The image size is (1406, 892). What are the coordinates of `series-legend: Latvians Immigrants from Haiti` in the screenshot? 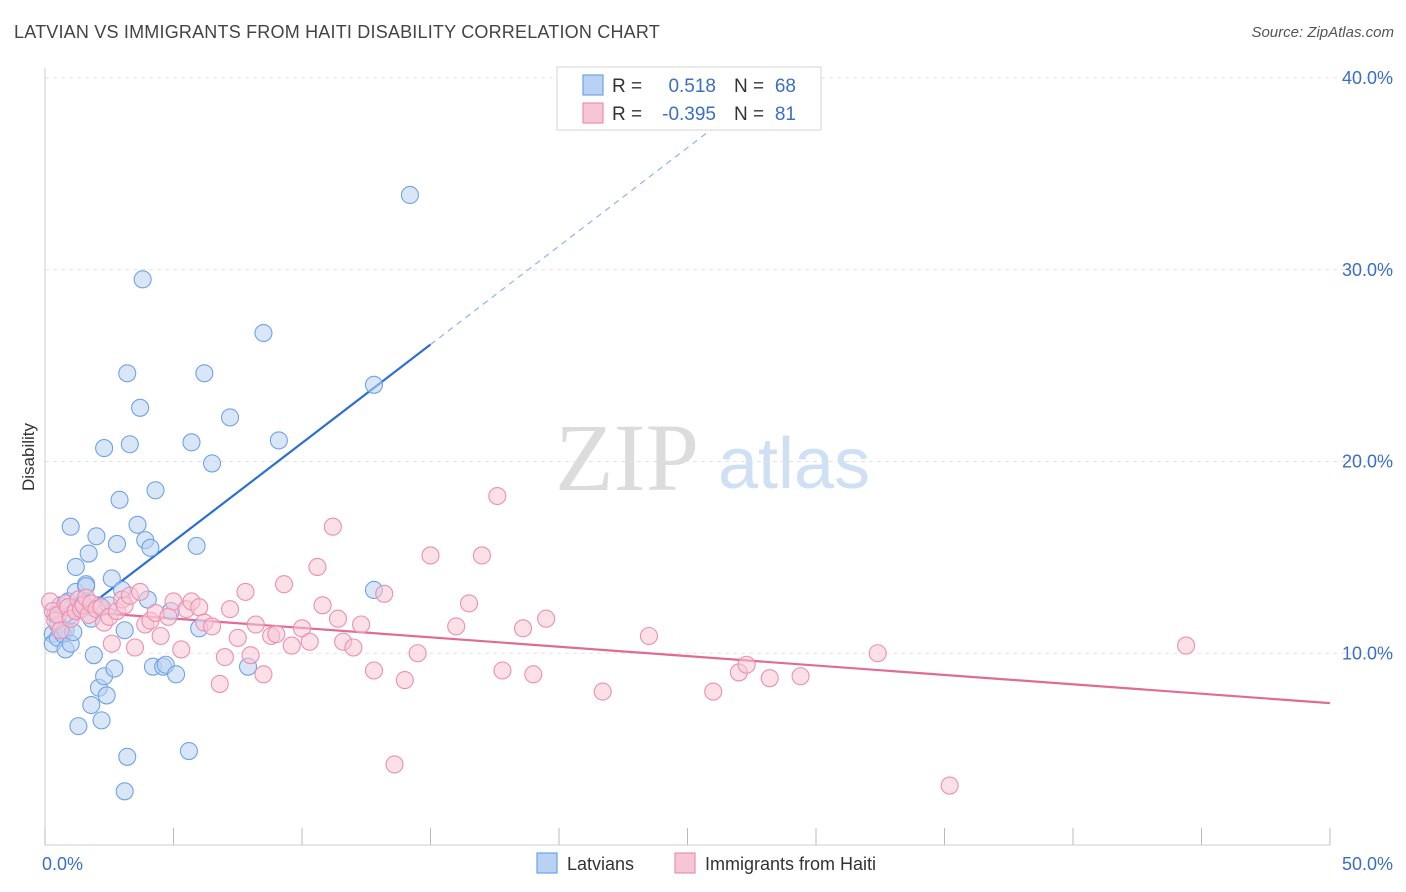 It's located at (706, 863).